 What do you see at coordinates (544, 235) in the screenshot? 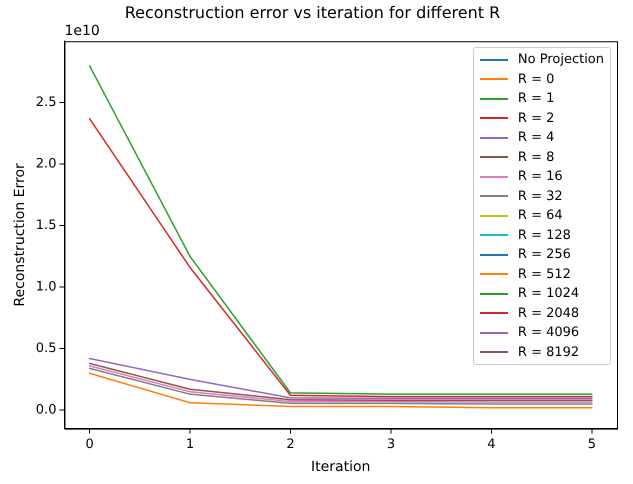
I see `legend-label: R = 128` at bounding box center [544, 235].